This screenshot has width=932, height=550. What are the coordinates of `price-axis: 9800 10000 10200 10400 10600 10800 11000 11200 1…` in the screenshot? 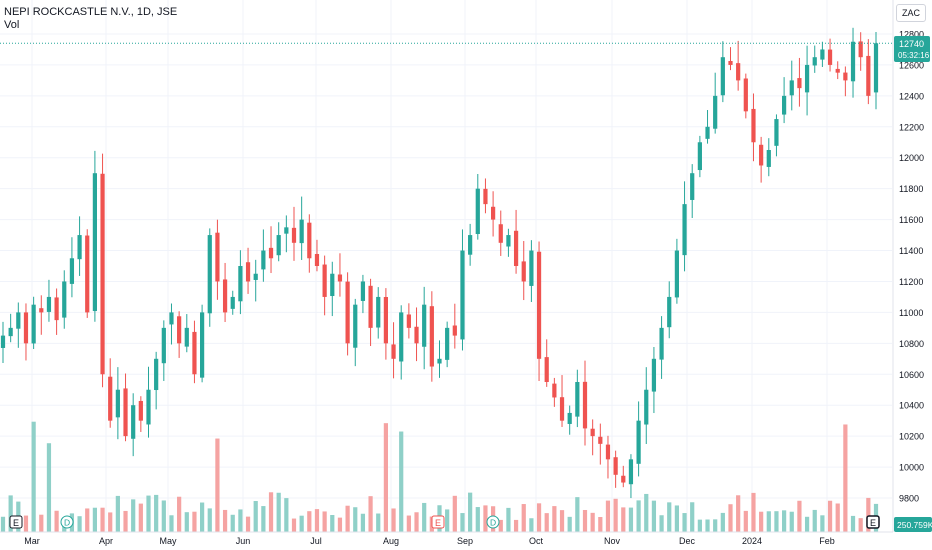 It's located at (911, 267).